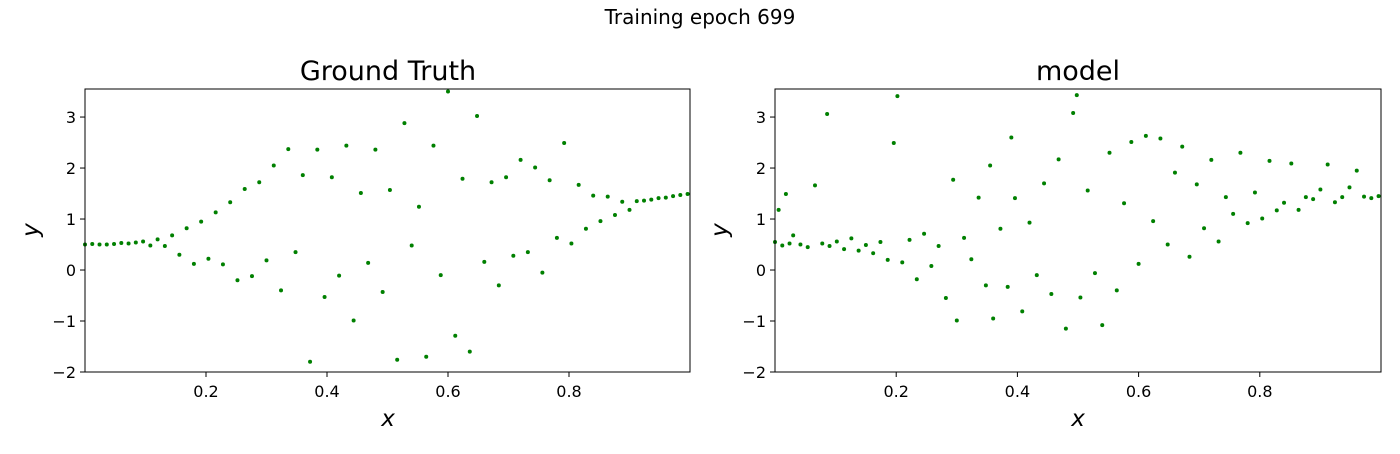  Describe the element at coordinates (700, 17) in the screenshot. I see `figure-suptitle: Training epoch 699` at that location.